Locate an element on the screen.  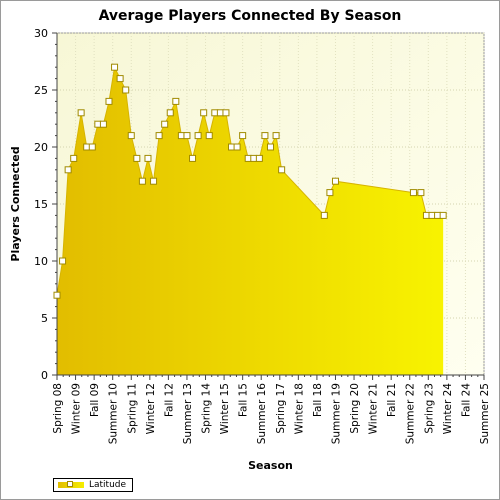
y-tick-label: 15 is located at coordinates (41, 204).